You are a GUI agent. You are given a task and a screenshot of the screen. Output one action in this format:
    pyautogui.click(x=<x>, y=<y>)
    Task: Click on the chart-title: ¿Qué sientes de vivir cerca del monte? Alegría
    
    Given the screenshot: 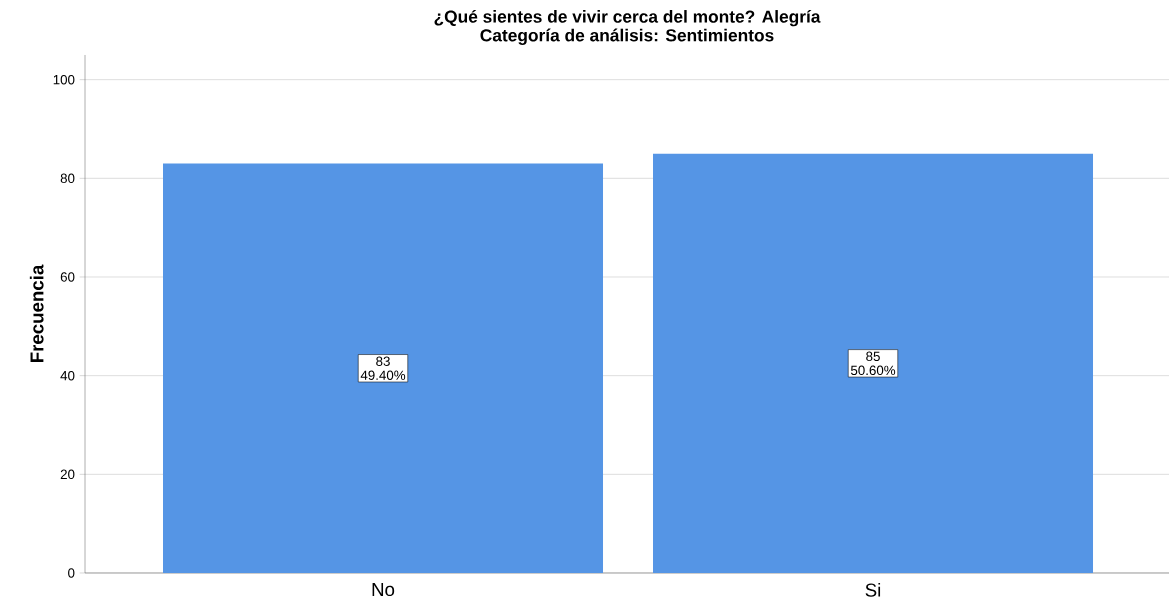 What is the action you would take?
    pyautogui.click(x=627, y=18)
    